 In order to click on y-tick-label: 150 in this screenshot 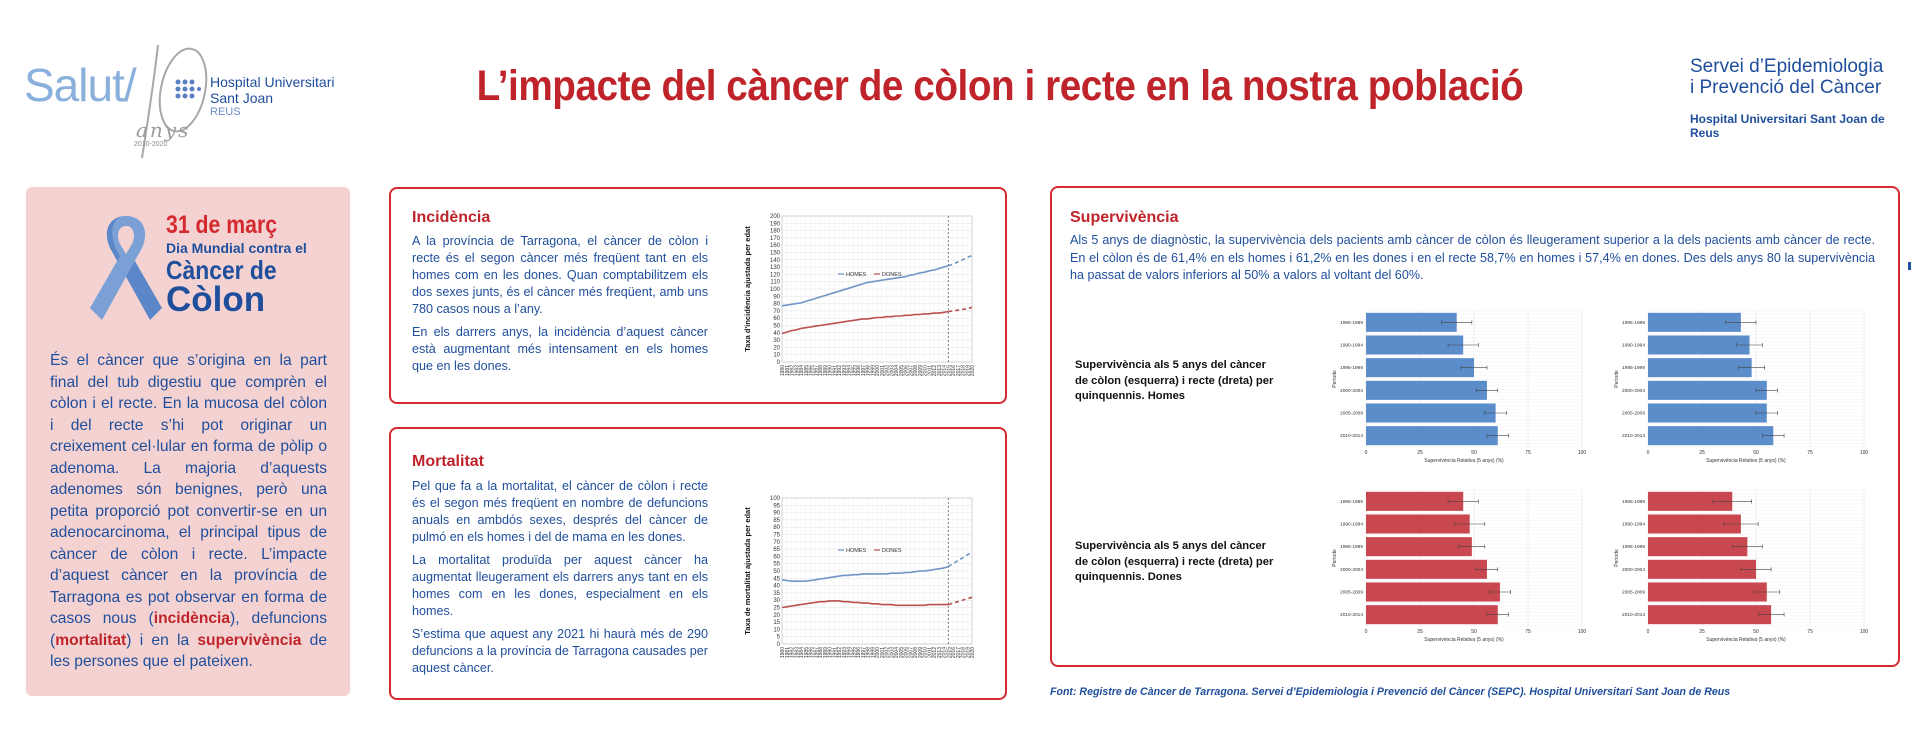, I will do `click(775, 254)`.